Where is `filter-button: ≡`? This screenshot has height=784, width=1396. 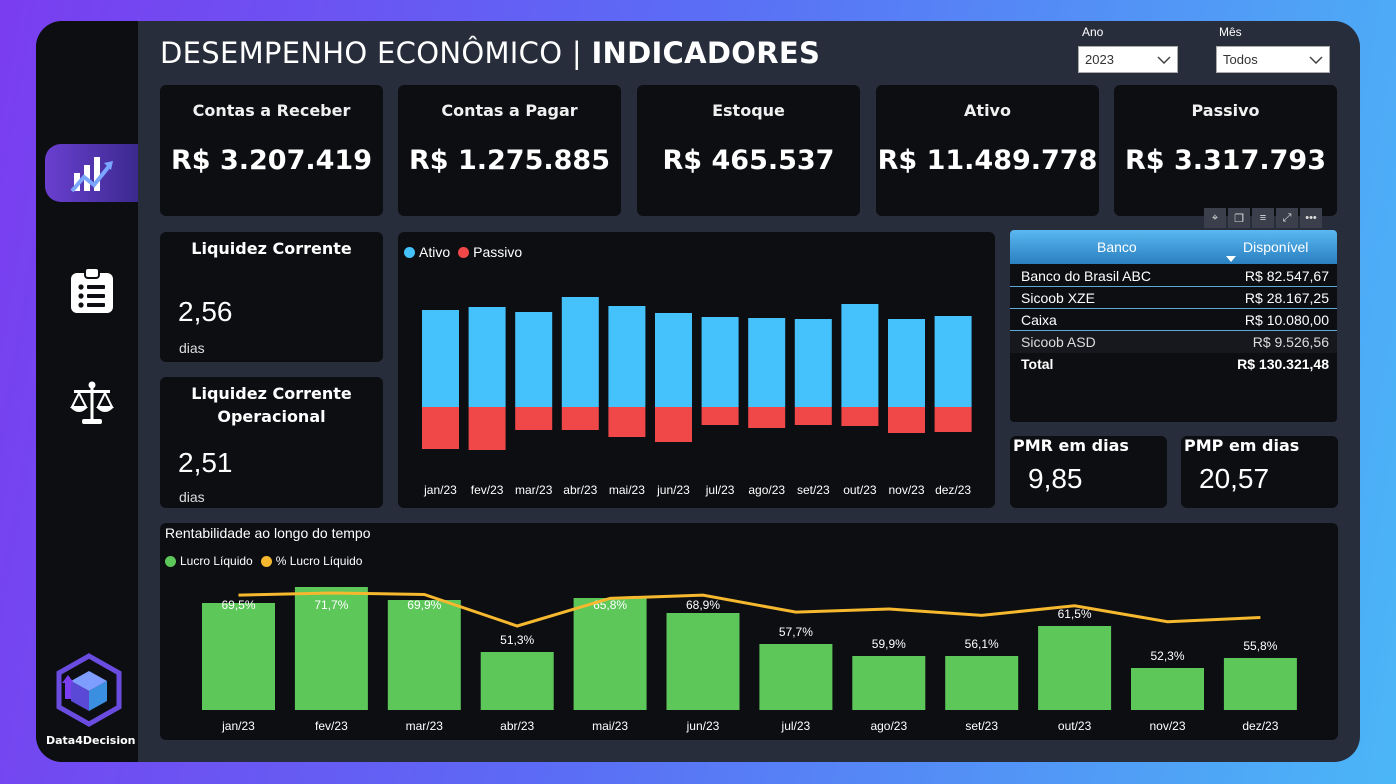 filter-button: ≡ is located at coordinates (1263, 218).